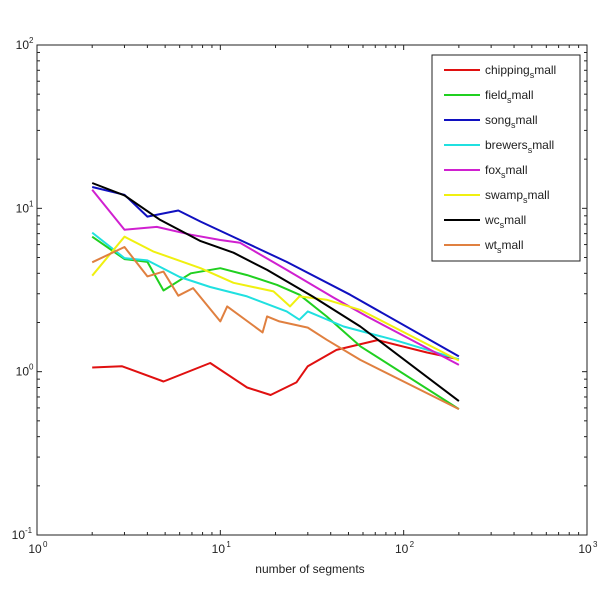 This screenshot has width=600, height=600. What do you see at coordinates (520, 71) in the screenshot?
I see `legend-label: chippingsmall` at bounding box center [520, 71].